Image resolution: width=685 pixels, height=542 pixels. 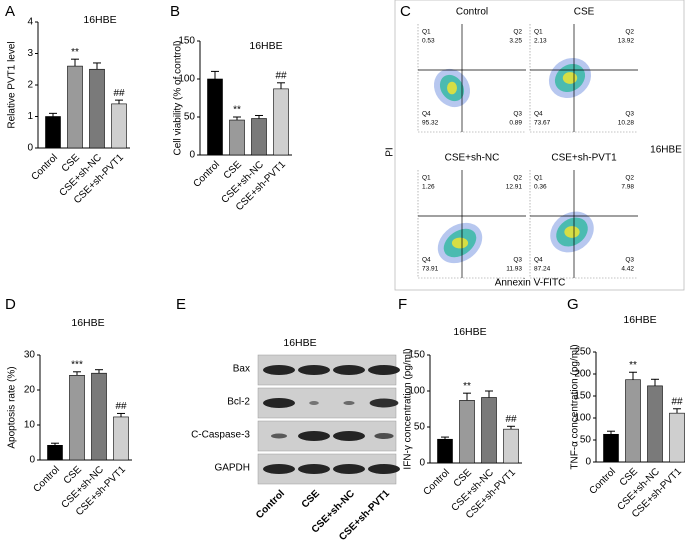 What do you see at coordinates (405, 11) in the screenshot?
I see `panel-label: C` at bounding box center [405, 11].